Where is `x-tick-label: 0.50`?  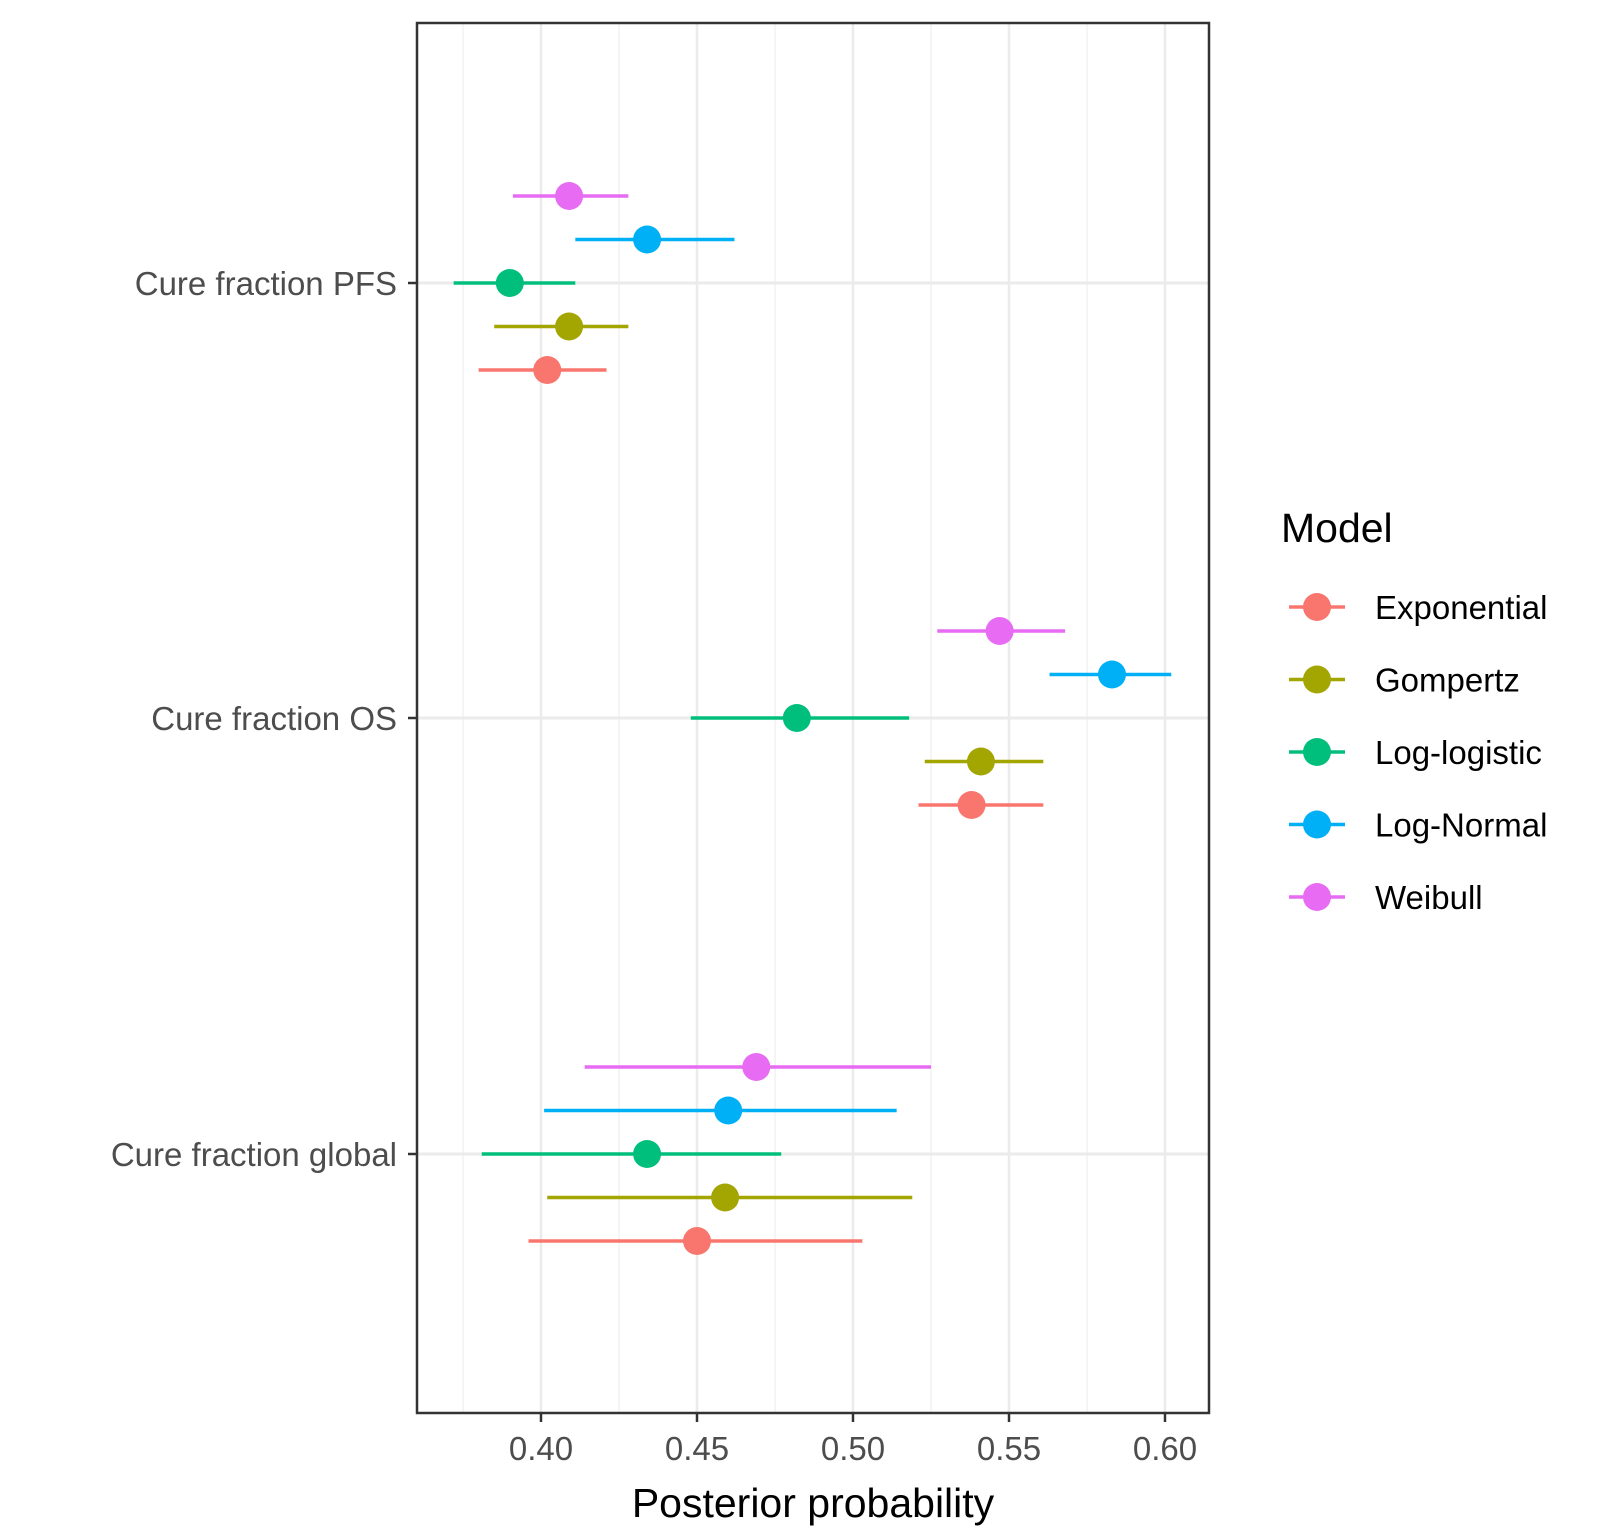 x-tick-label: 0.50 is located at coordinates (853, 1448).